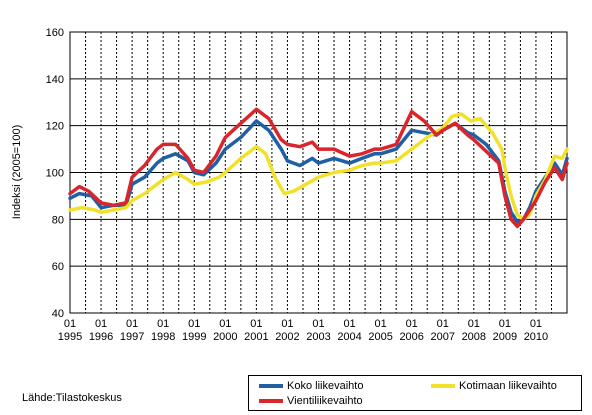  What do you see at coordinates (325, 401) in the screenshot?
I see `legend-label-vienti: Vientiliikevaihto` at bounding box center [325, 401].